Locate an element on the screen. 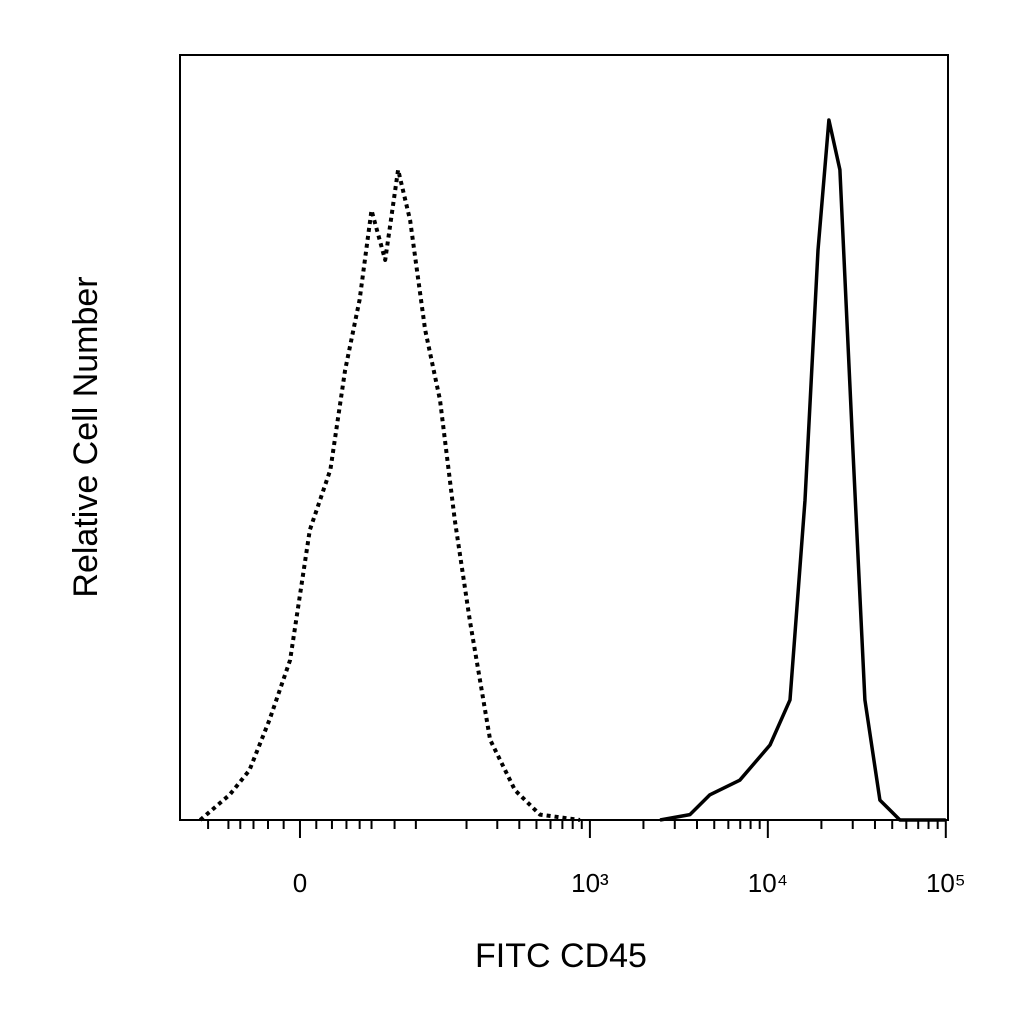  x-tick-label: 0 is located at coordinates (300, 883).